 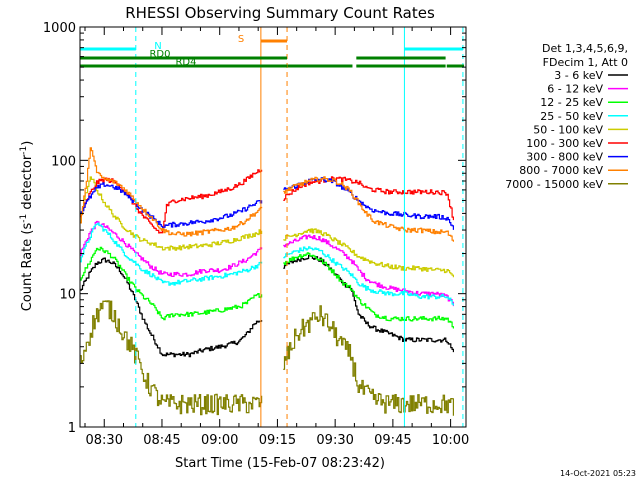 What do you see at coordinates (72, 428) in the screenshot?
I see `y-tick-label-0: 1` at bounding box center [72, 428].